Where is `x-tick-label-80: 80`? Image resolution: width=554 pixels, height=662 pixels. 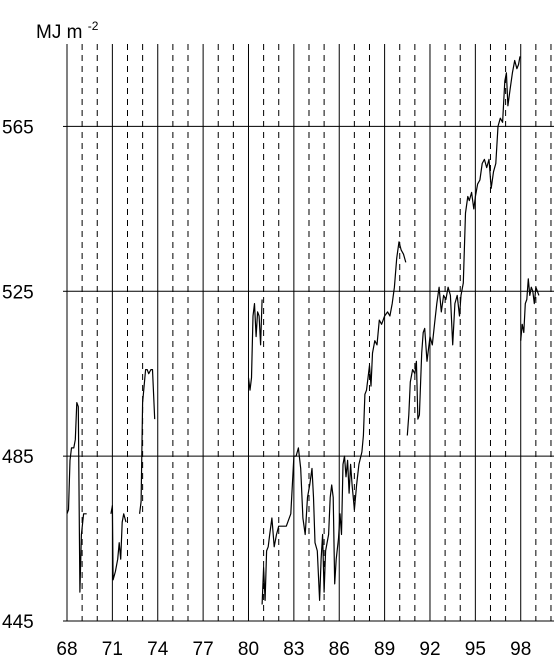 x-tick-label-80: 80 is located at coordinates (248, 649).